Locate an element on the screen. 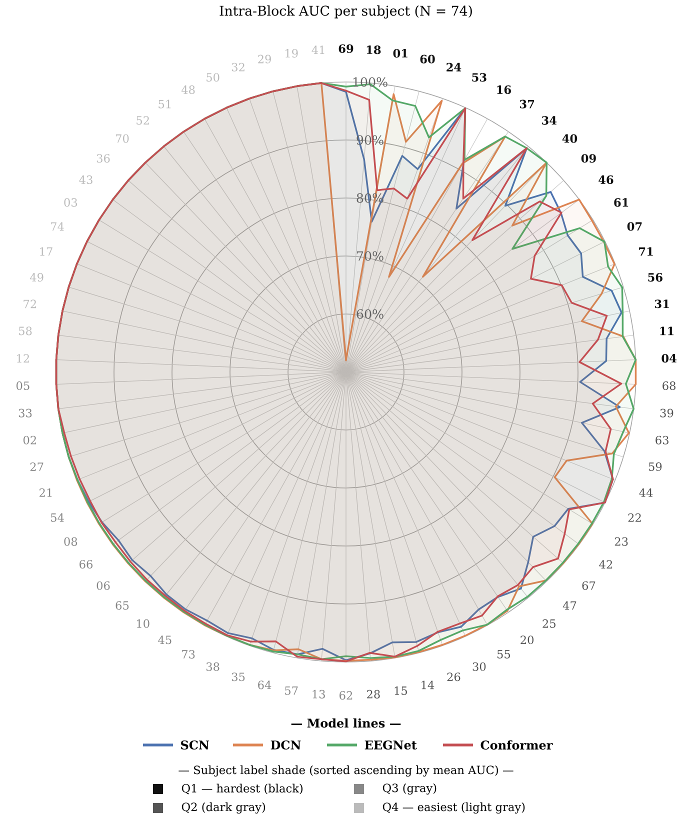  chart-title: Intra-Block AUC per subject (N = 74) is located at coordinates (346, 12).